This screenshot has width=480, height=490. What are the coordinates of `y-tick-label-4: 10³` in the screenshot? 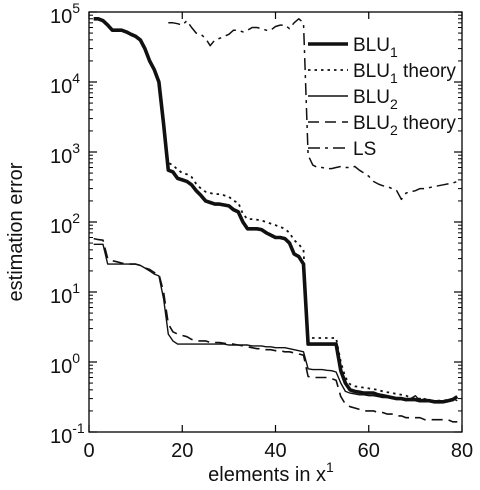 It's located at (65, 154).